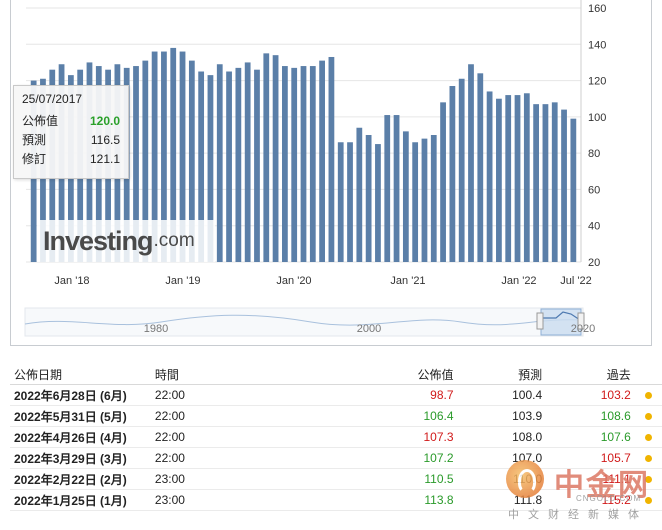  What do you see at coordinates (104, 121) in the screenshot?
I see `tooltip-actual: 120.0` at bounding box center [104, 121].